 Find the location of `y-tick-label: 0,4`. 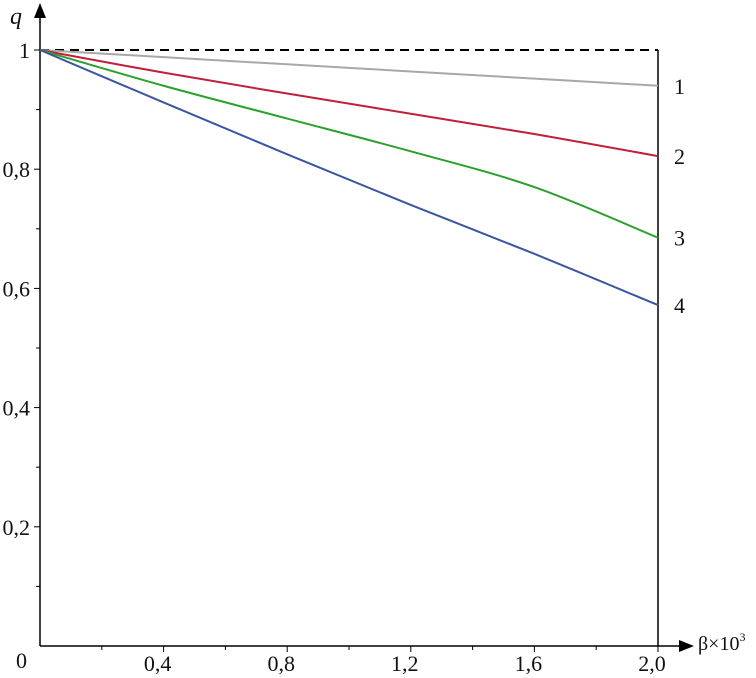

y-tick-label: 0,4 is located at coordinates (17, 408).